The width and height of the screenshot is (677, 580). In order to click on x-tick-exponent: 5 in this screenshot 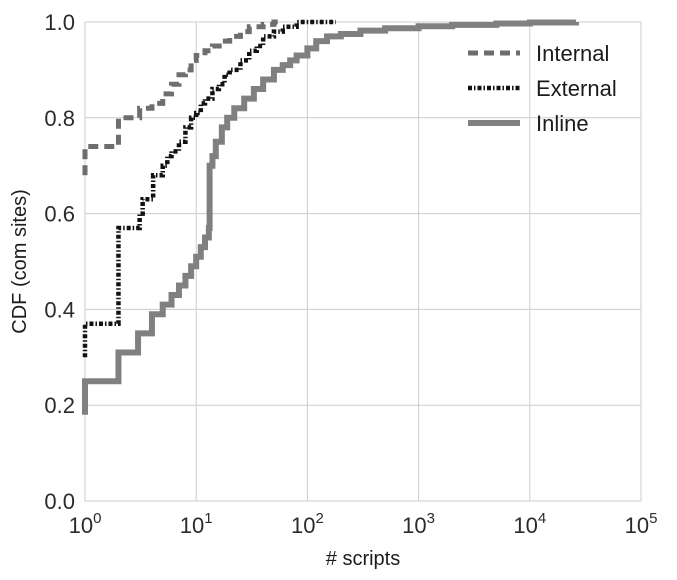, I will do `click(653, 518)`.